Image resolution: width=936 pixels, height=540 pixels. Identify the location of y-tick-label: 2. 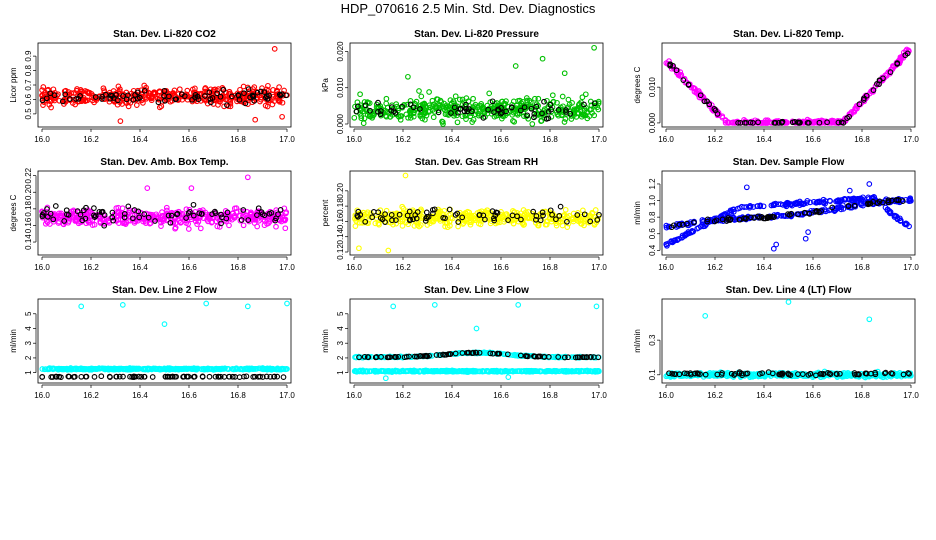
(28, 357).